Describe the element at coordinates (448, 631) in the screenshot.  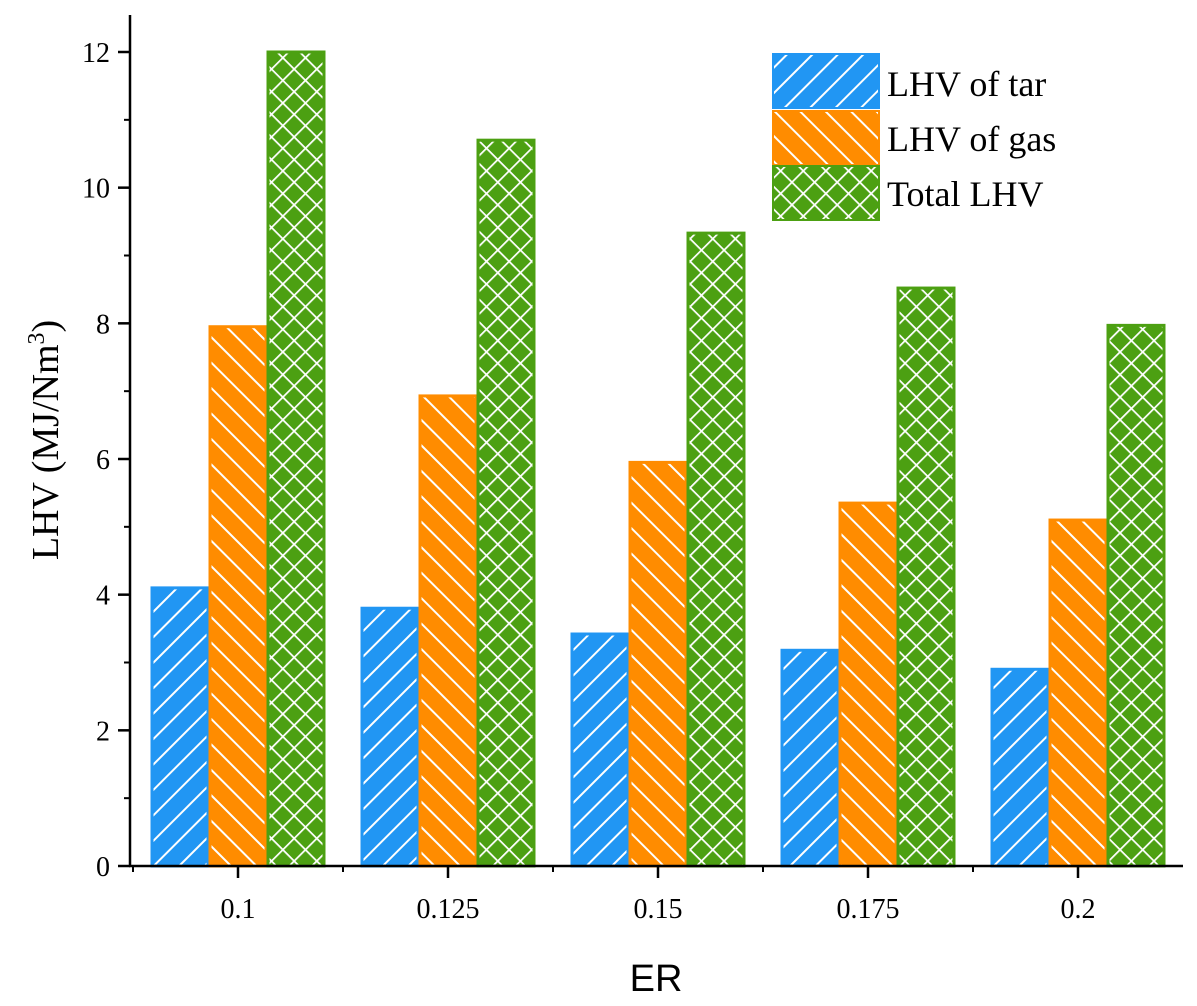
I see `bar-gas-0.125` at that location.